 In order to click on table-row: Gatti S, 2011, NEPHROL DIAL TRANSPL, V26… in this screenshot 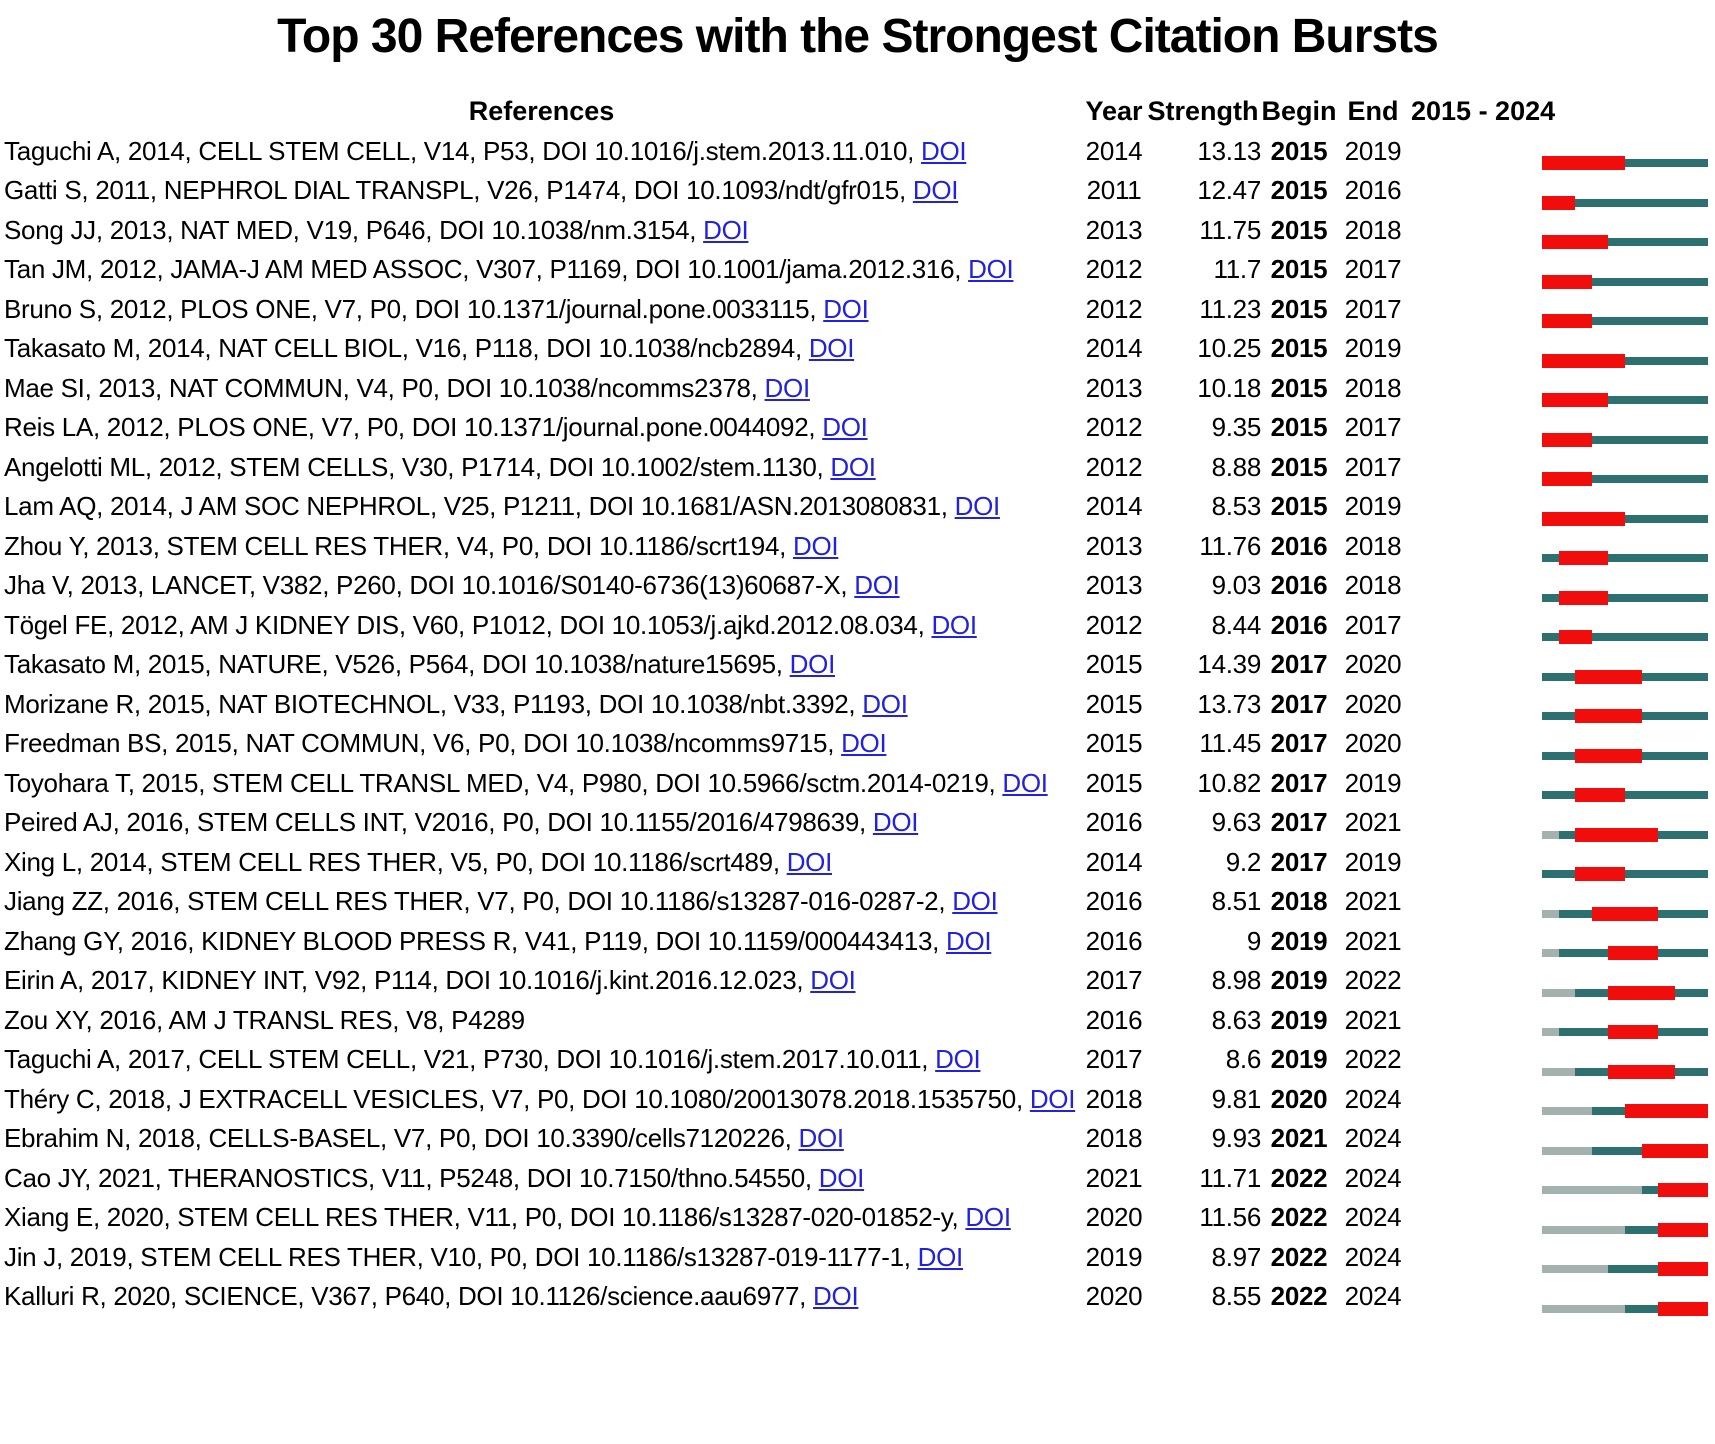, I will do `click(857, 191)`.